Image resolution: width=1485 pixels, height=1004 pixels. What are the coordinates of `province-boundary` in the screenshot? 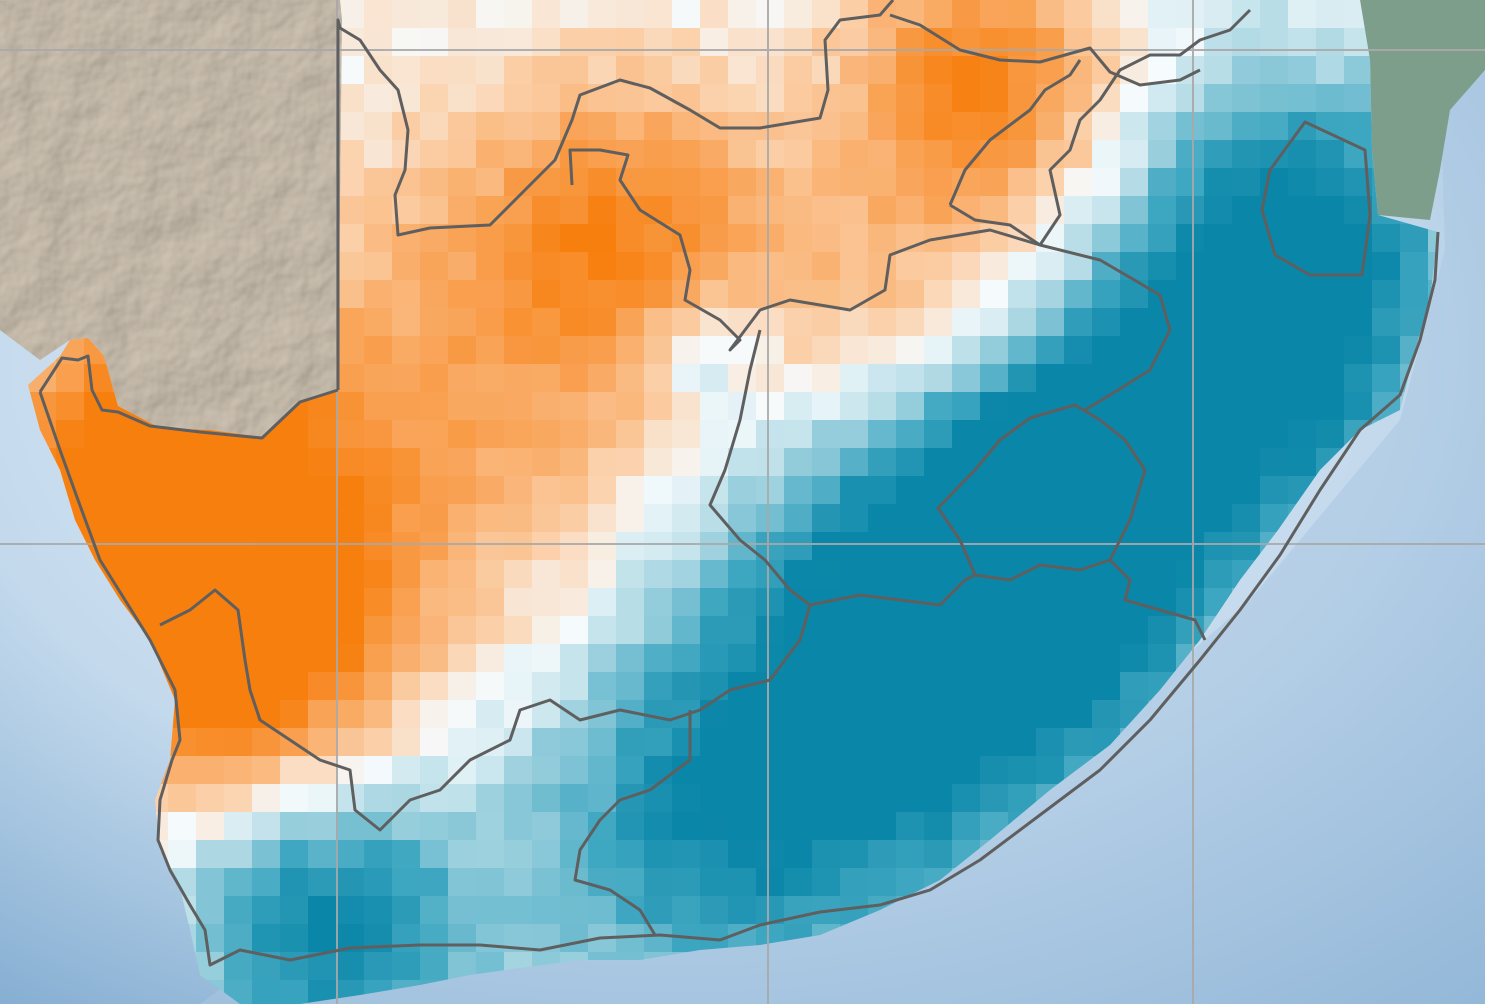 It's located at (864, 250).